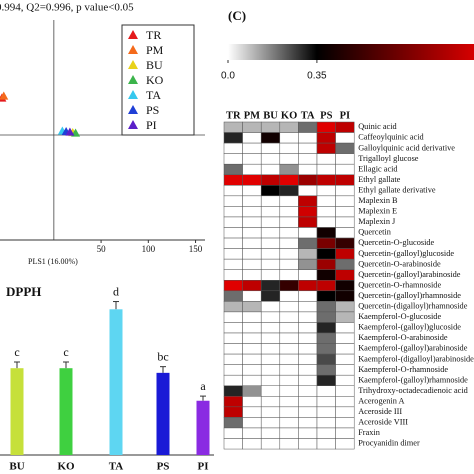  I want to click on colorbar-label: 0.35, so click(317, 76).